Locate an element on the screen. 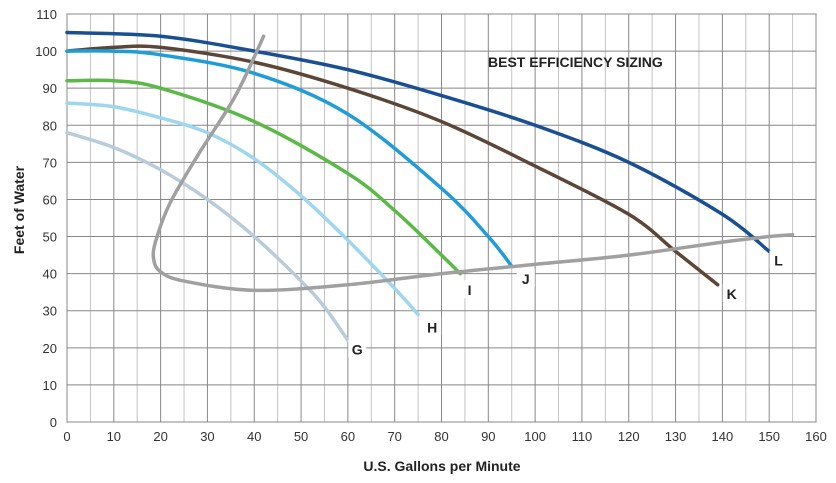 The height and width of the screenshot is (483, 836). curve-label-i: I is located at coordinates (470, 290).